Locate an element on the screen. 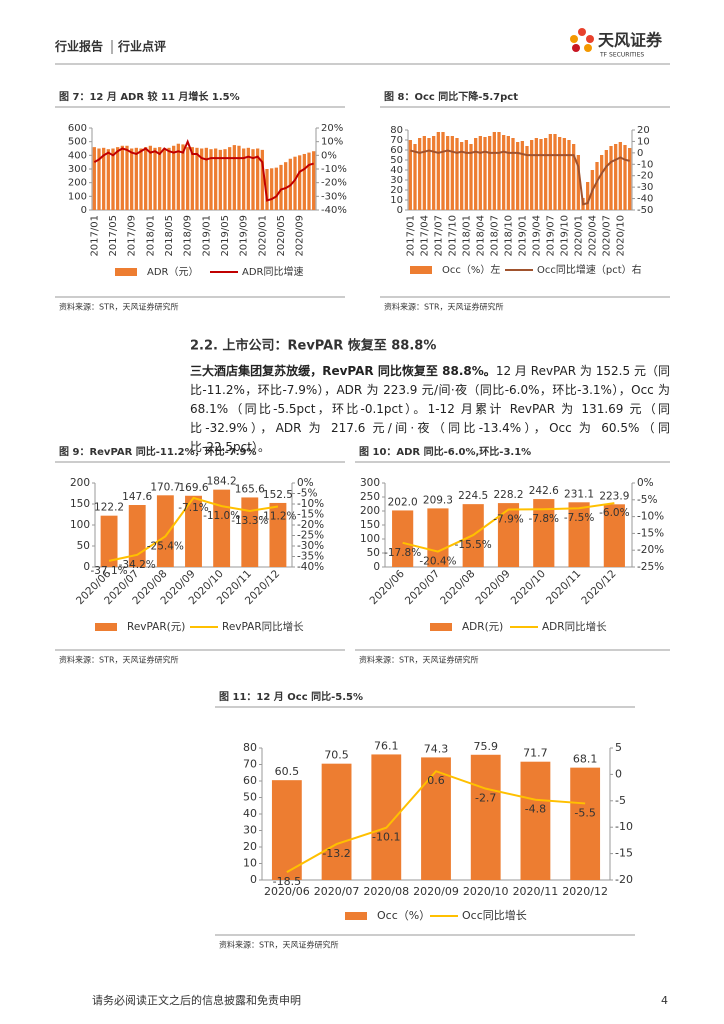 Image resolution: width=724 pixels, height=1024 pixels. figure-caption: 图 10：ADR 同比-6.0%,环比-3.1% is located at coordinates (445, 451).